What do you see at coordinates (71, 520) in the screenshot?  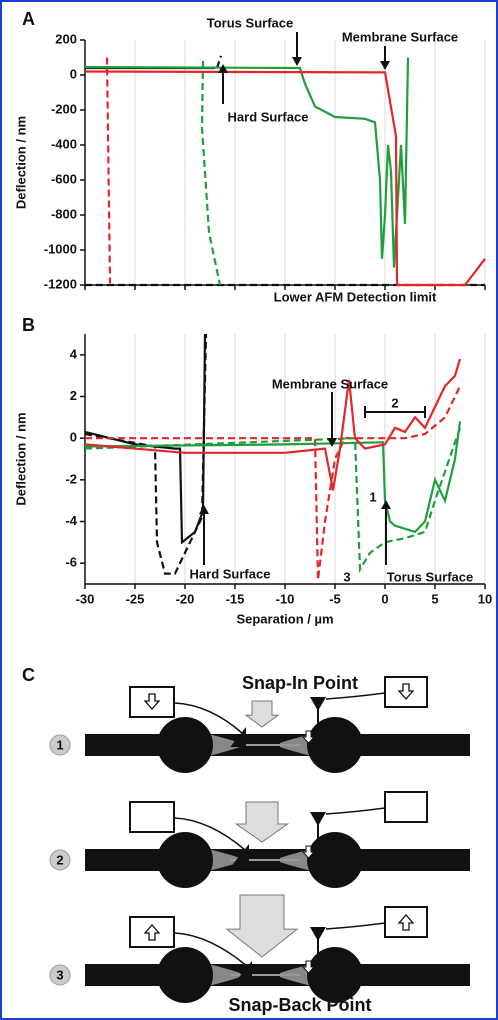 I see `y-tick-label: -4` at bounding box center [71, 520].